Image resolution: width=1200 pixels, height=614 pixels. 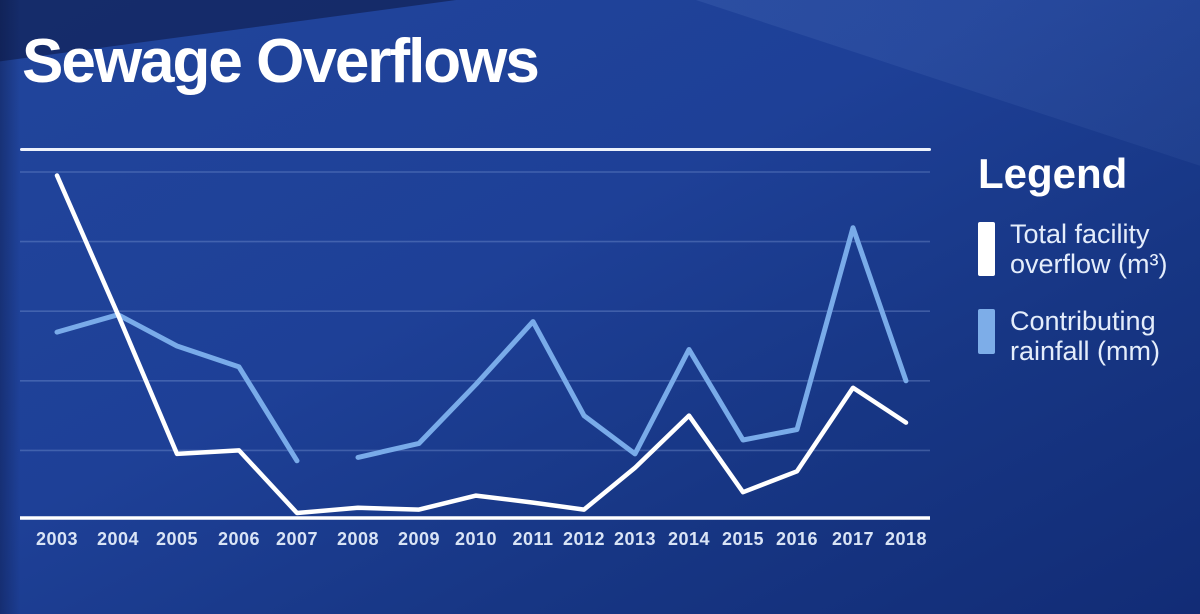 I want to click on x-axis-label: 2011, so click(x=533, y=539).